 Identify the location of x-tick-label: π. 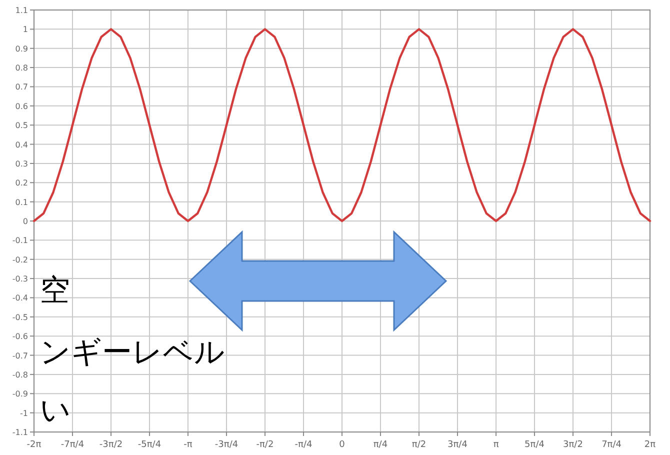
(496, 445).